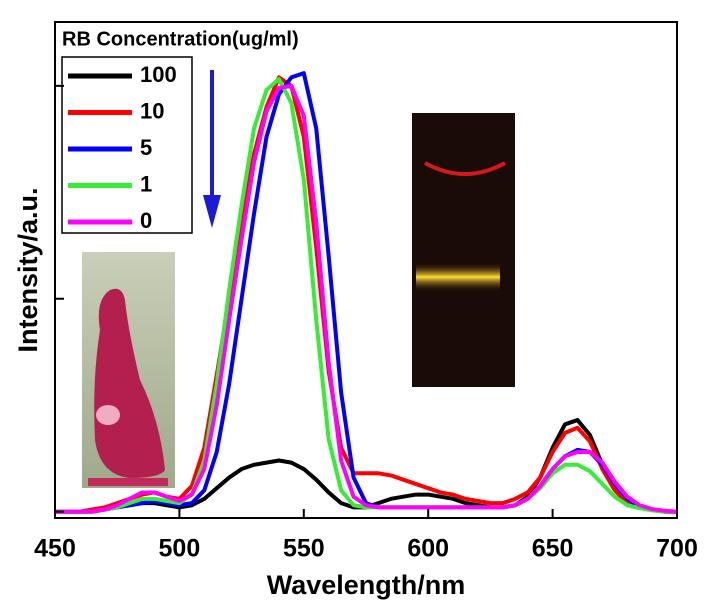  I want to click on x-tick-label: 700, so click(677, 549).